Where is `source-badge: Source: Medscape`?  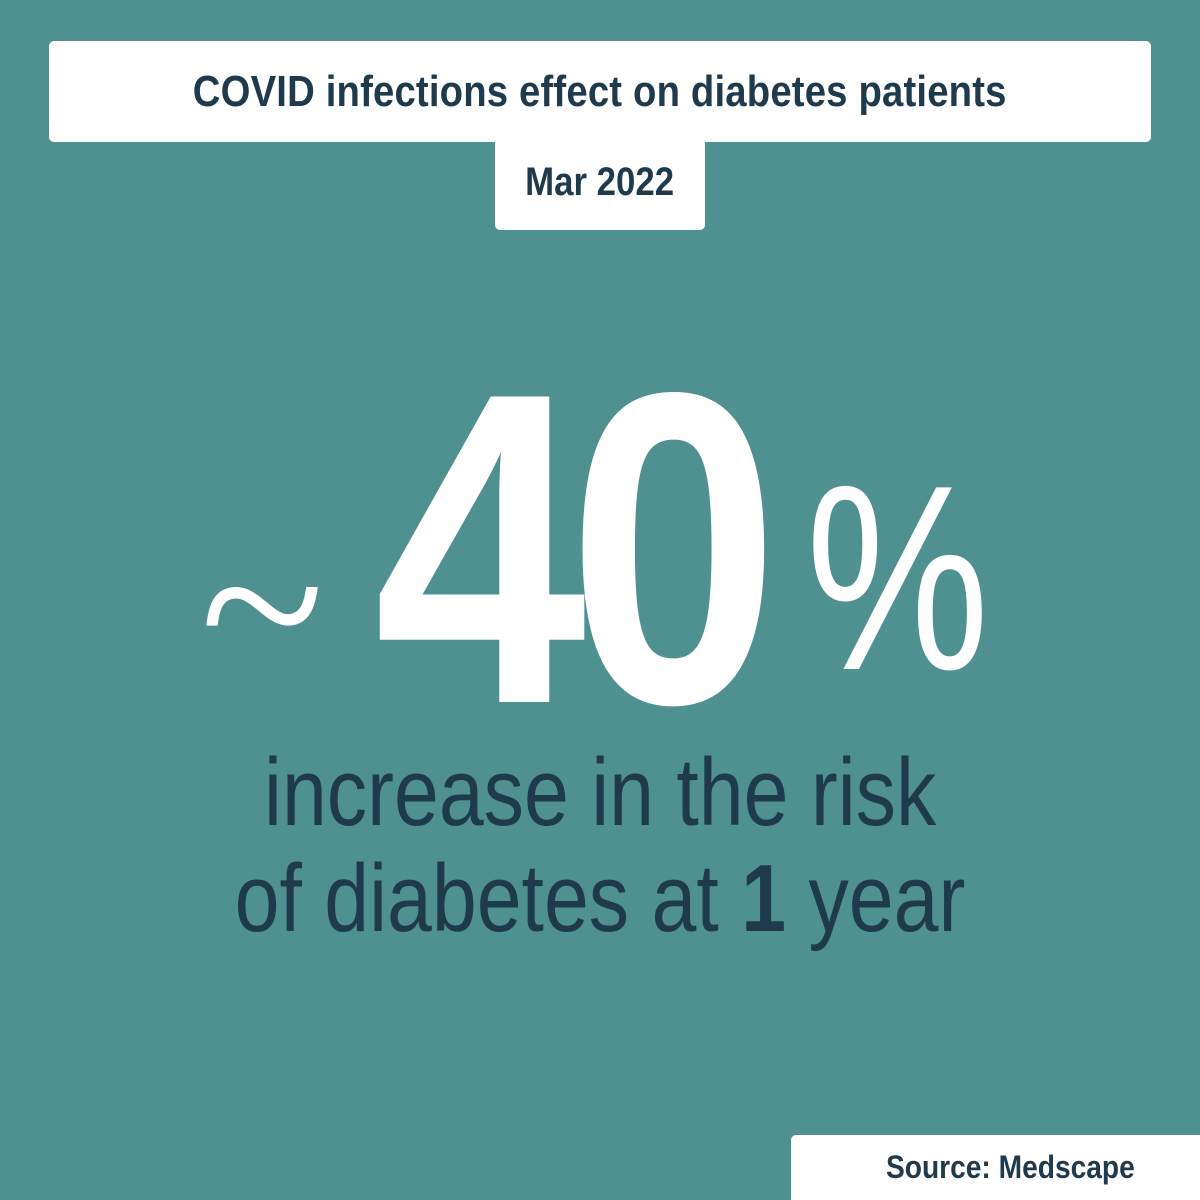 source-badge: Source: Medscape is located at coordinates (995, 1167).